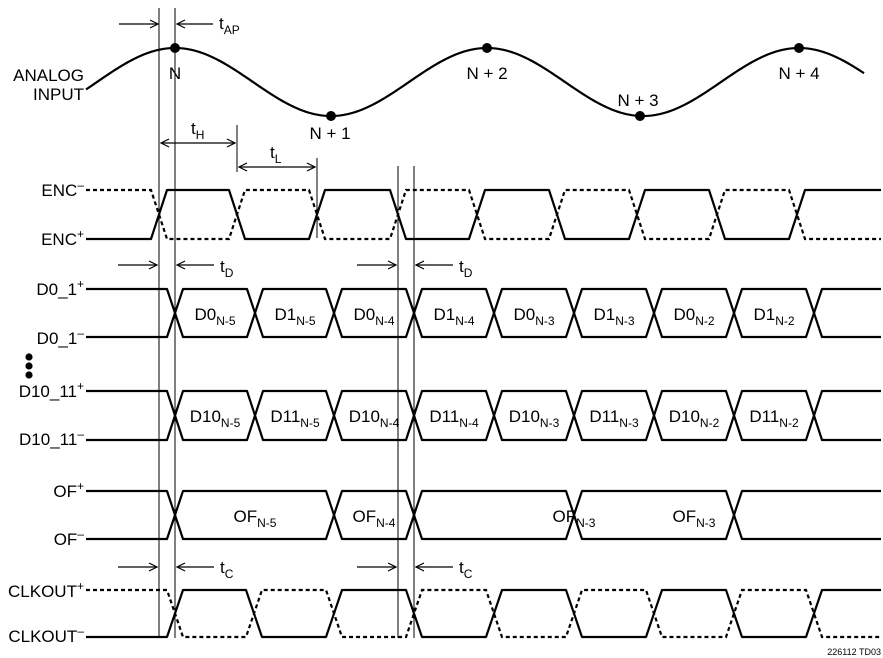 The height and width of the screenshot is (658, 883). I want to click on analog-label-line2: INPUT, so click(58, 94).